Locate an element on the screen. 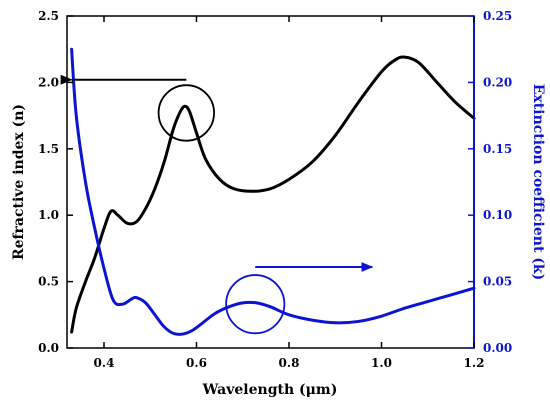  annotation-circle-n is located at coordinates (186, 113).